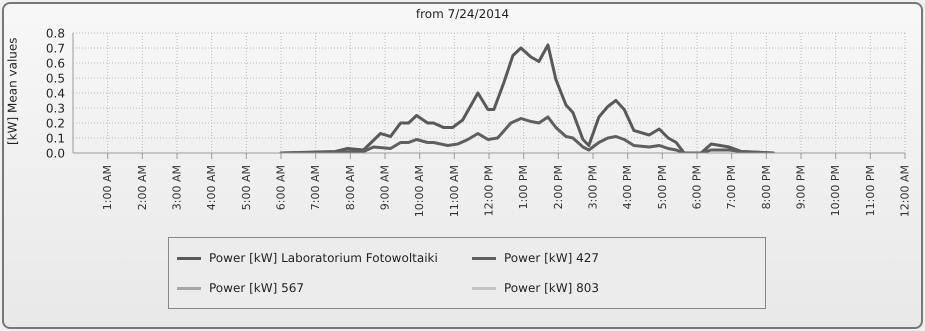 The image size is (925, 331). I want to click on chart-title: from 7/24/2014, so click(462, 14).